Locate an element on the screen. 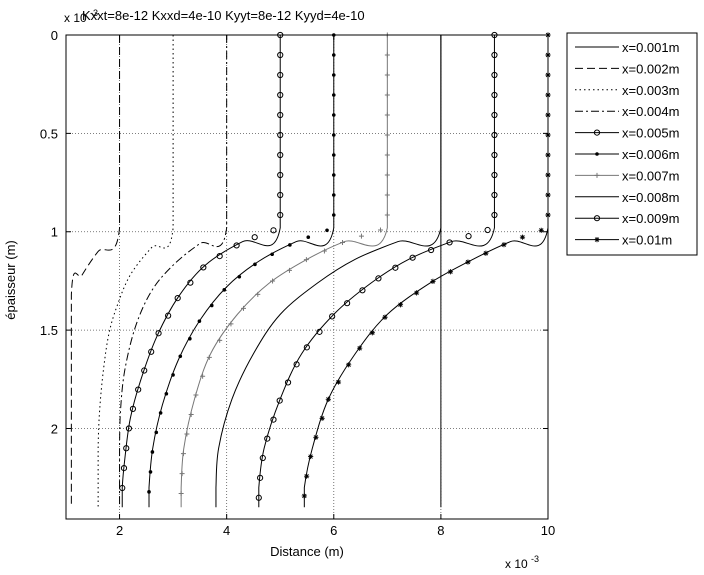 This screenshot has height=575, width=704. x-tick-label: 6 is located at coordinates (333, 530).